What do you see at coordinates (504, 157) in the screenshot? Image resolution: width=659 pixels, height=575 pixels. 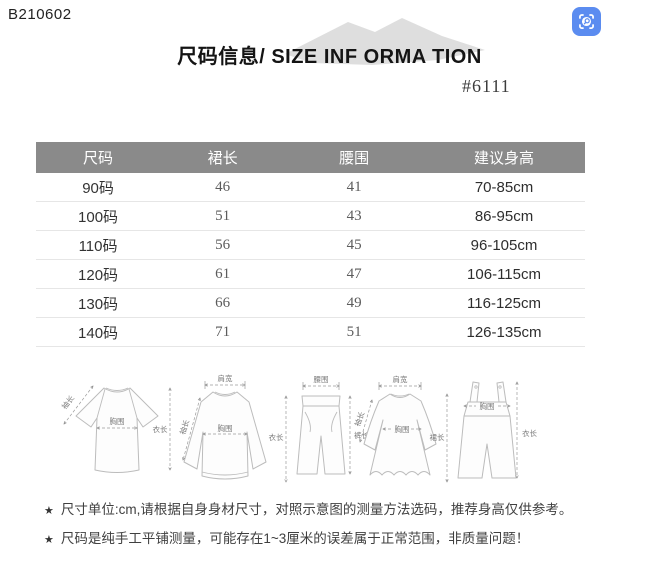 I see `col-header-height: 建议身高` at bounding box center [504, 157].